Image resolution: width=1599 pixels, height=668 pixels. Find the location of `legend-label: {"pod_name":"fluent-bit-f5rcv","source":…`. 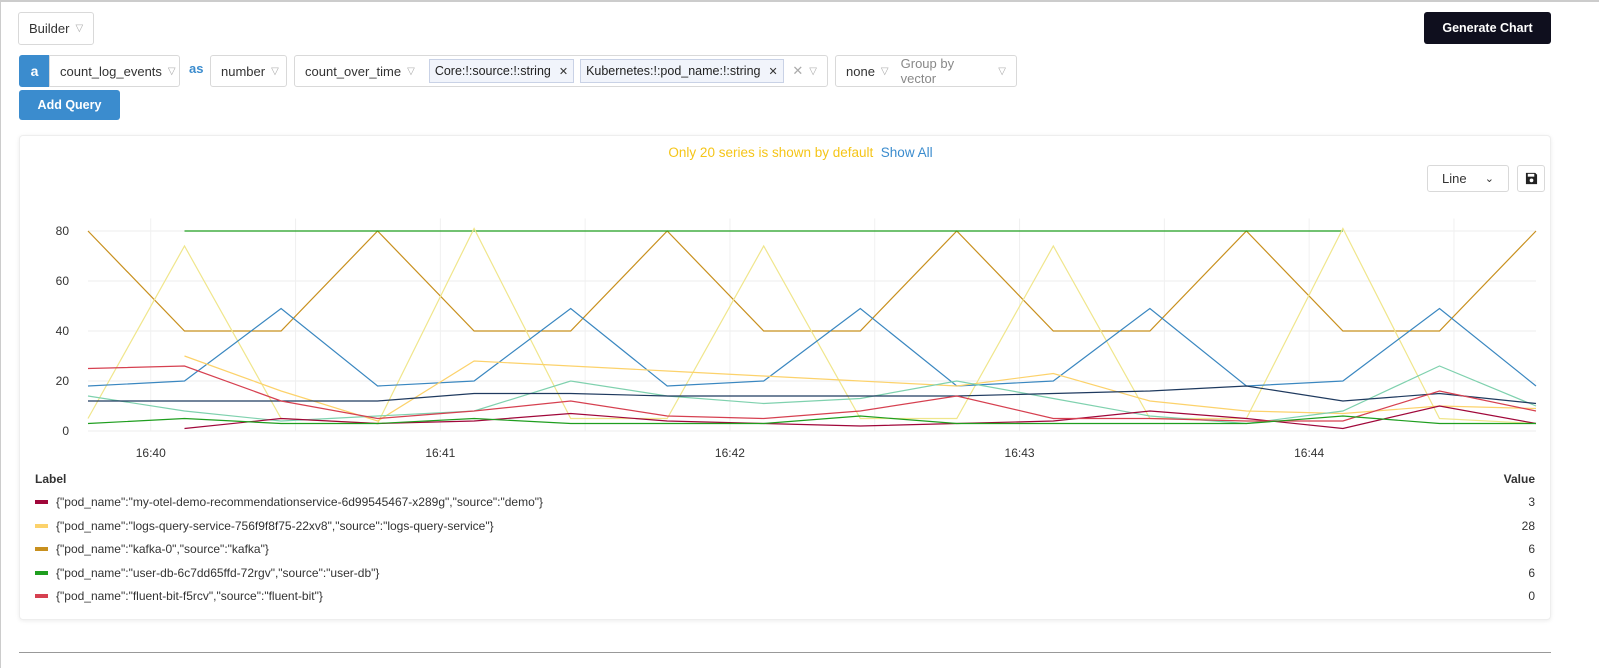

legend-label: {"pod_name":"fluent-bit-f5rcv","source":… is located at coordinates (189, 596).